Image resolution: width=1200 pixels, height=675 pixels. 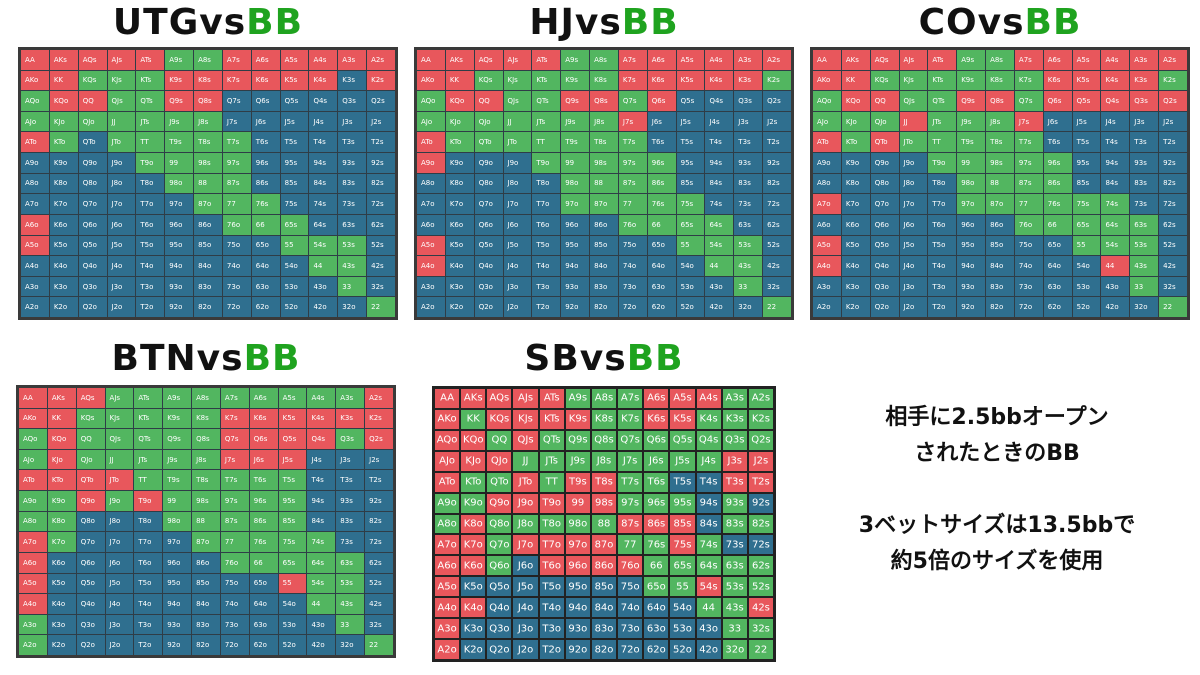 I want to click on hand-cell: K9o, so click(x=61, y=501).